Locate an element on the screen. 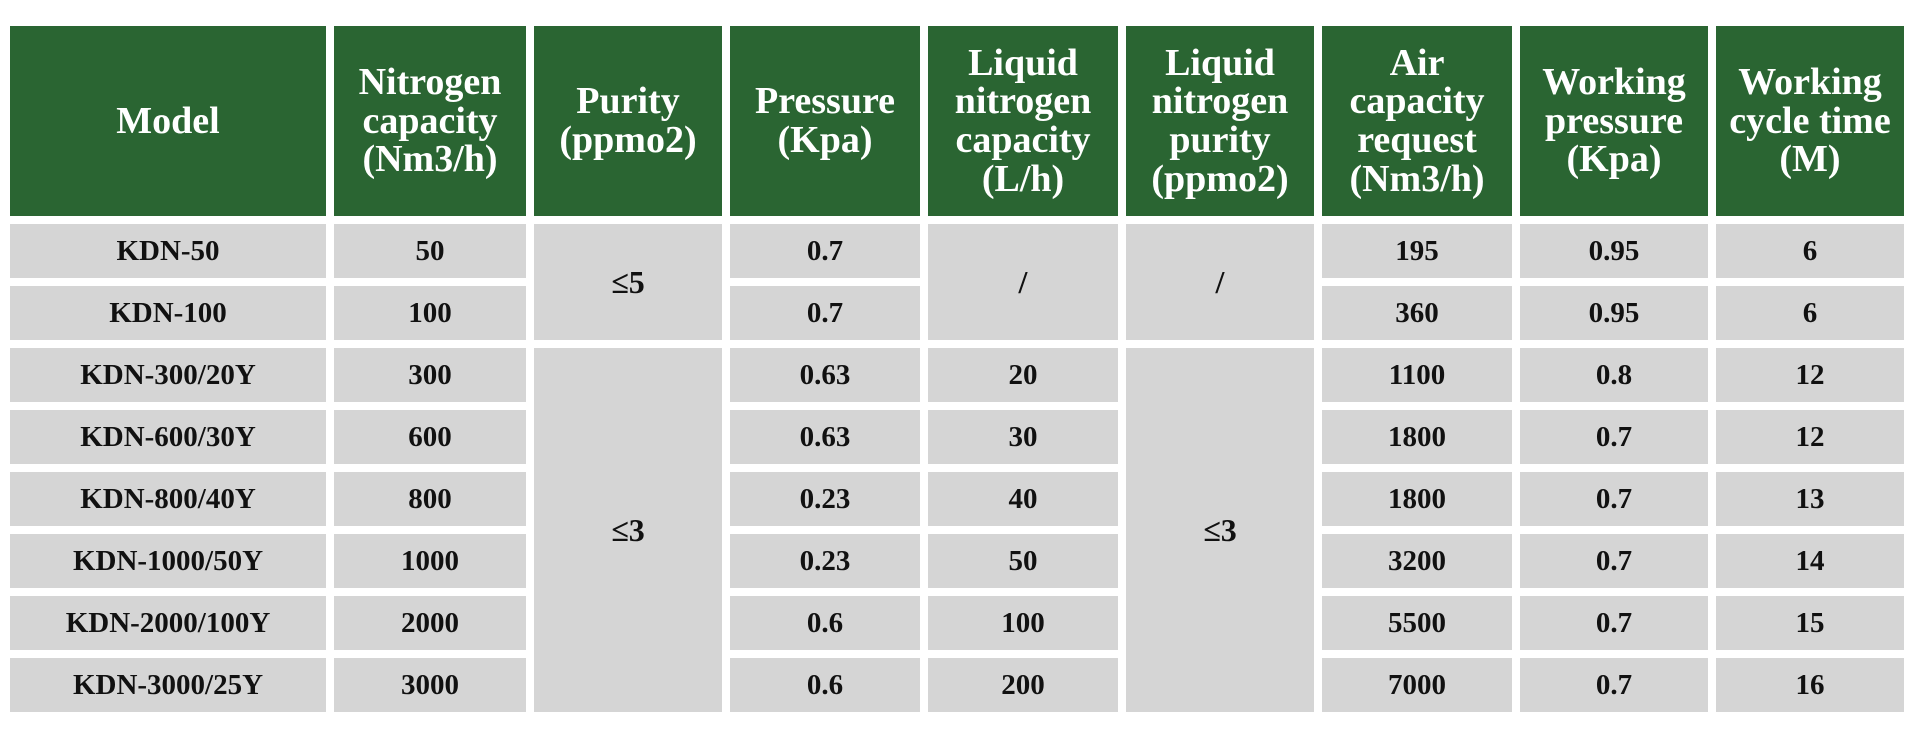 The height and width of the screenshot is (742, 1920). cell-liquid-capacity: 40 is located at coordinates (1023, 499).